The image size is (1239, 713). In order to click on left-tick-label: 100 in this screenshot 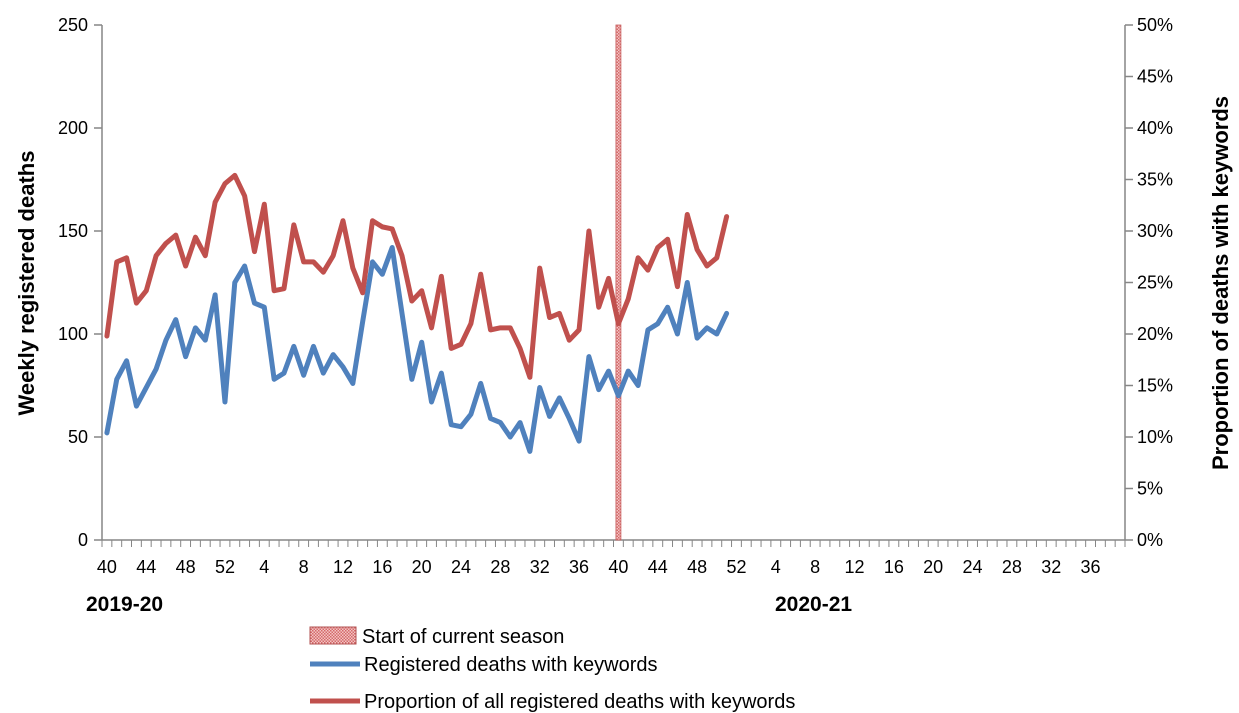, I will do `click(73, 334)`.